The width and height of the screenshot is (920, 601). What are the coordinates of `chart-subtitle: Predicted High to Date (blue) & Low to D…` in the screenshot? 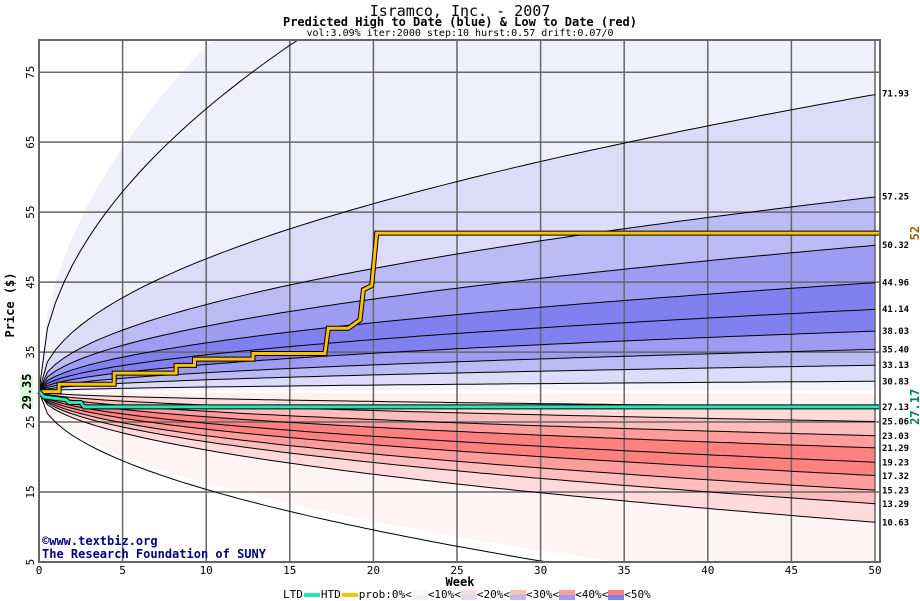 It's located at (459, 22).